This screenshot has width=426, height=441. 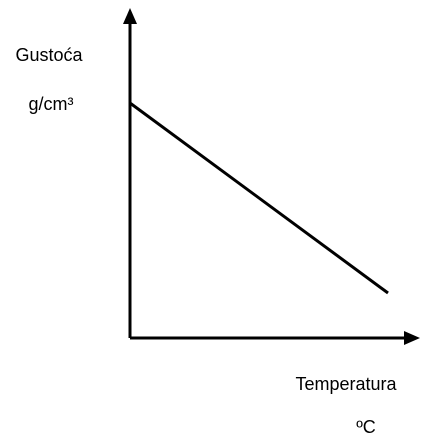 What do you see at coordinates (412, 338) in the screenshot?
I see `x-axis-arrow` at bounding box center [412, 338].